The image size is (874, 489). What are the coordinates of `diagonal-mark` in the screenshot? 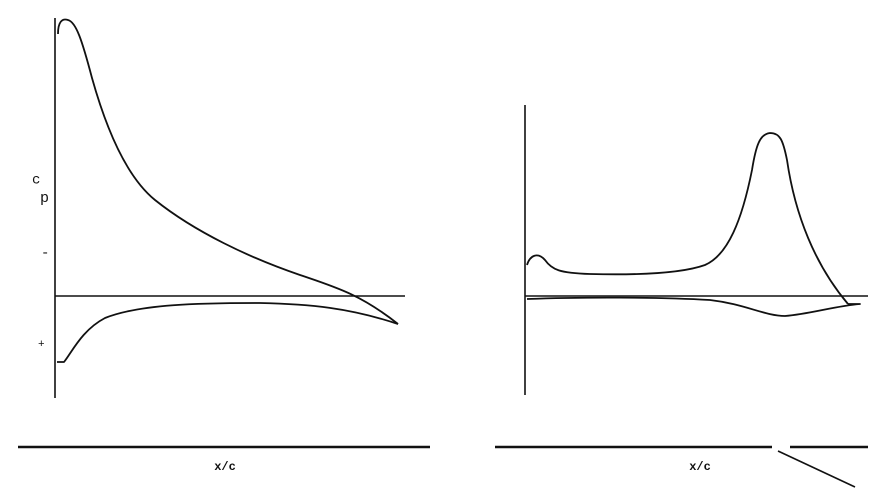 It's located at (816, 469).